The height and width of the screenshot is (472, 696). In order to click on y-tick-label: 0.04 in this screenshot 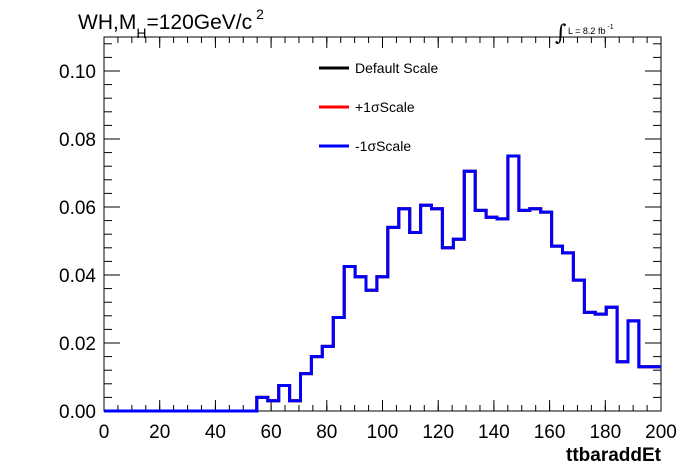, I will do `click(77, 276)`.